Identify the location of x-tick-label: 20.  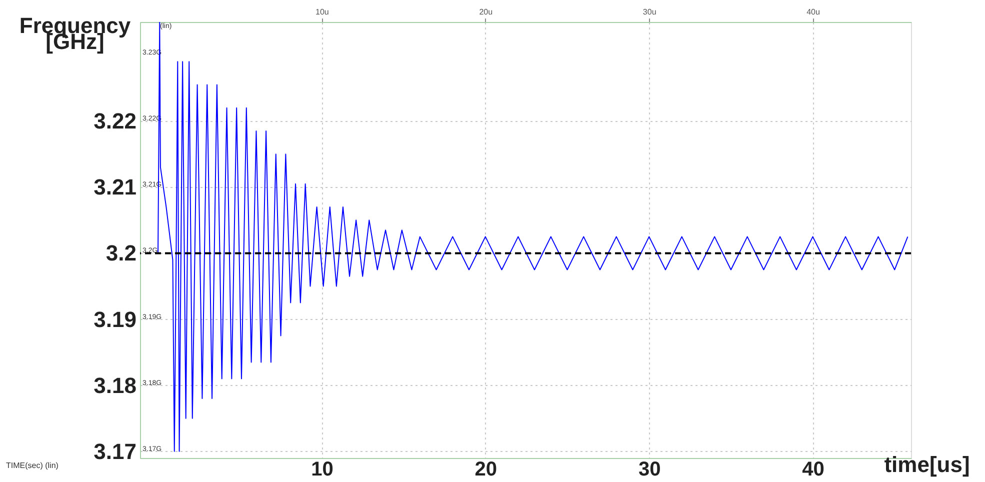
(486, 469).